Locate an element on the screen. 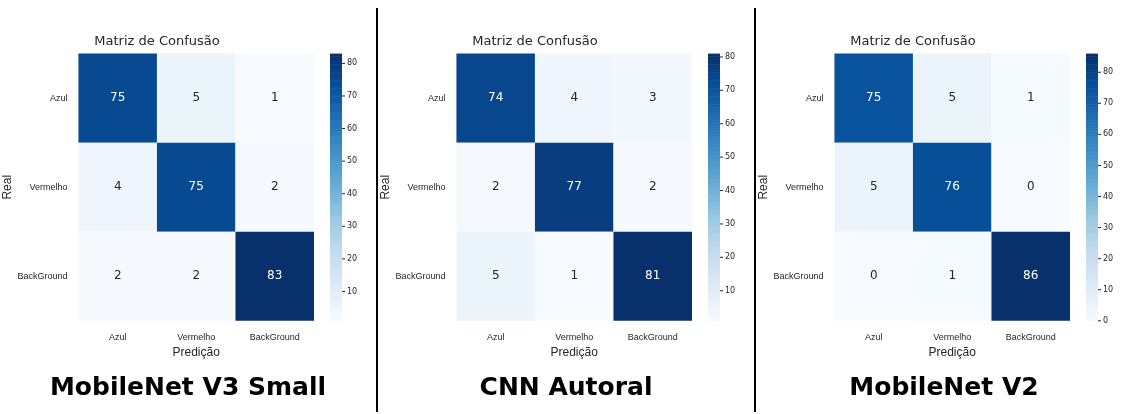 The width and height of the screenshot is (1132, 414). text: MobileNet V2 is located at coordinates (944, 386).